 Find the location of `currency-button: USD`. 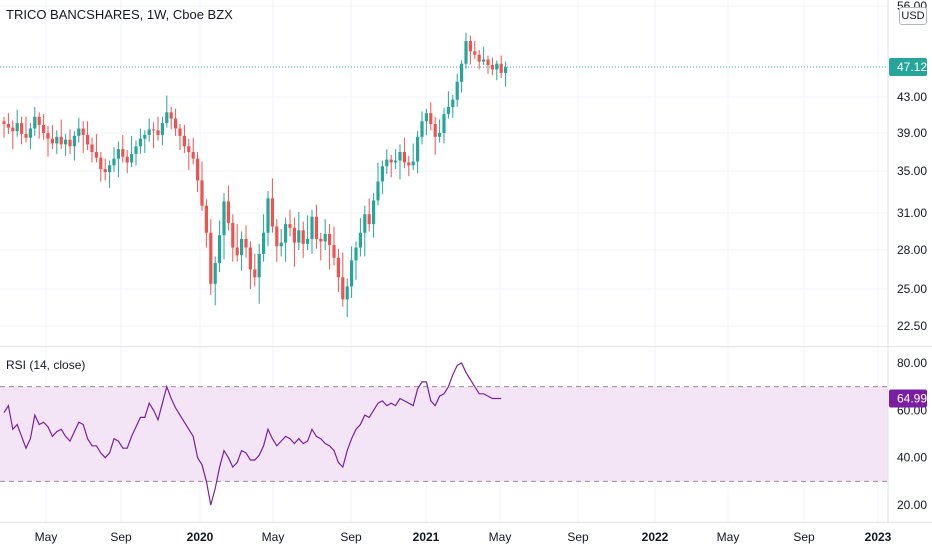

currency-button: USD is located at coordinates (913, 16).